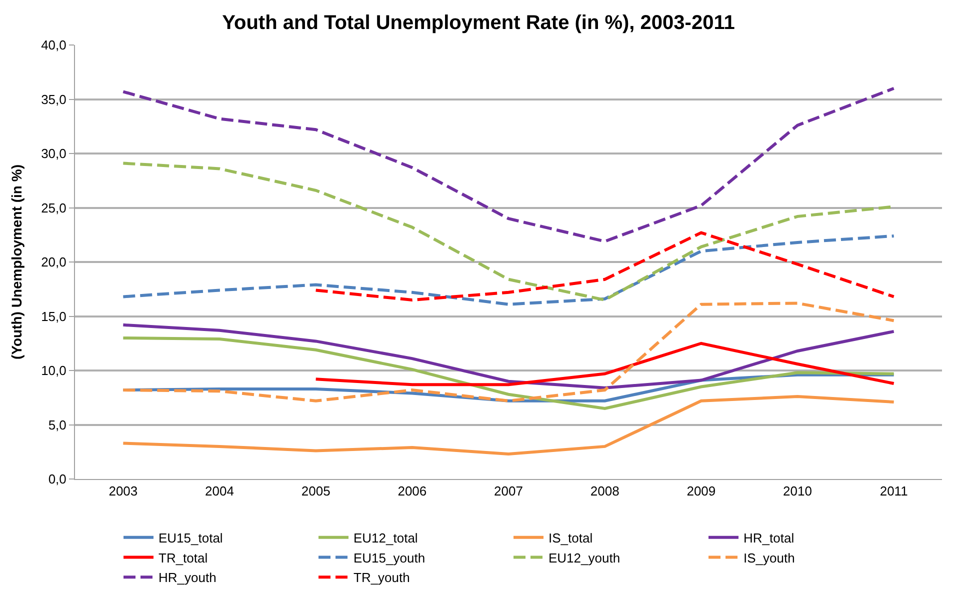 Image resolution: width=957 pixels, height=604 pixels. Describe the element at coordinates (412, 491) in the screenshot. I see `x-tick-label: 2006` at that location.